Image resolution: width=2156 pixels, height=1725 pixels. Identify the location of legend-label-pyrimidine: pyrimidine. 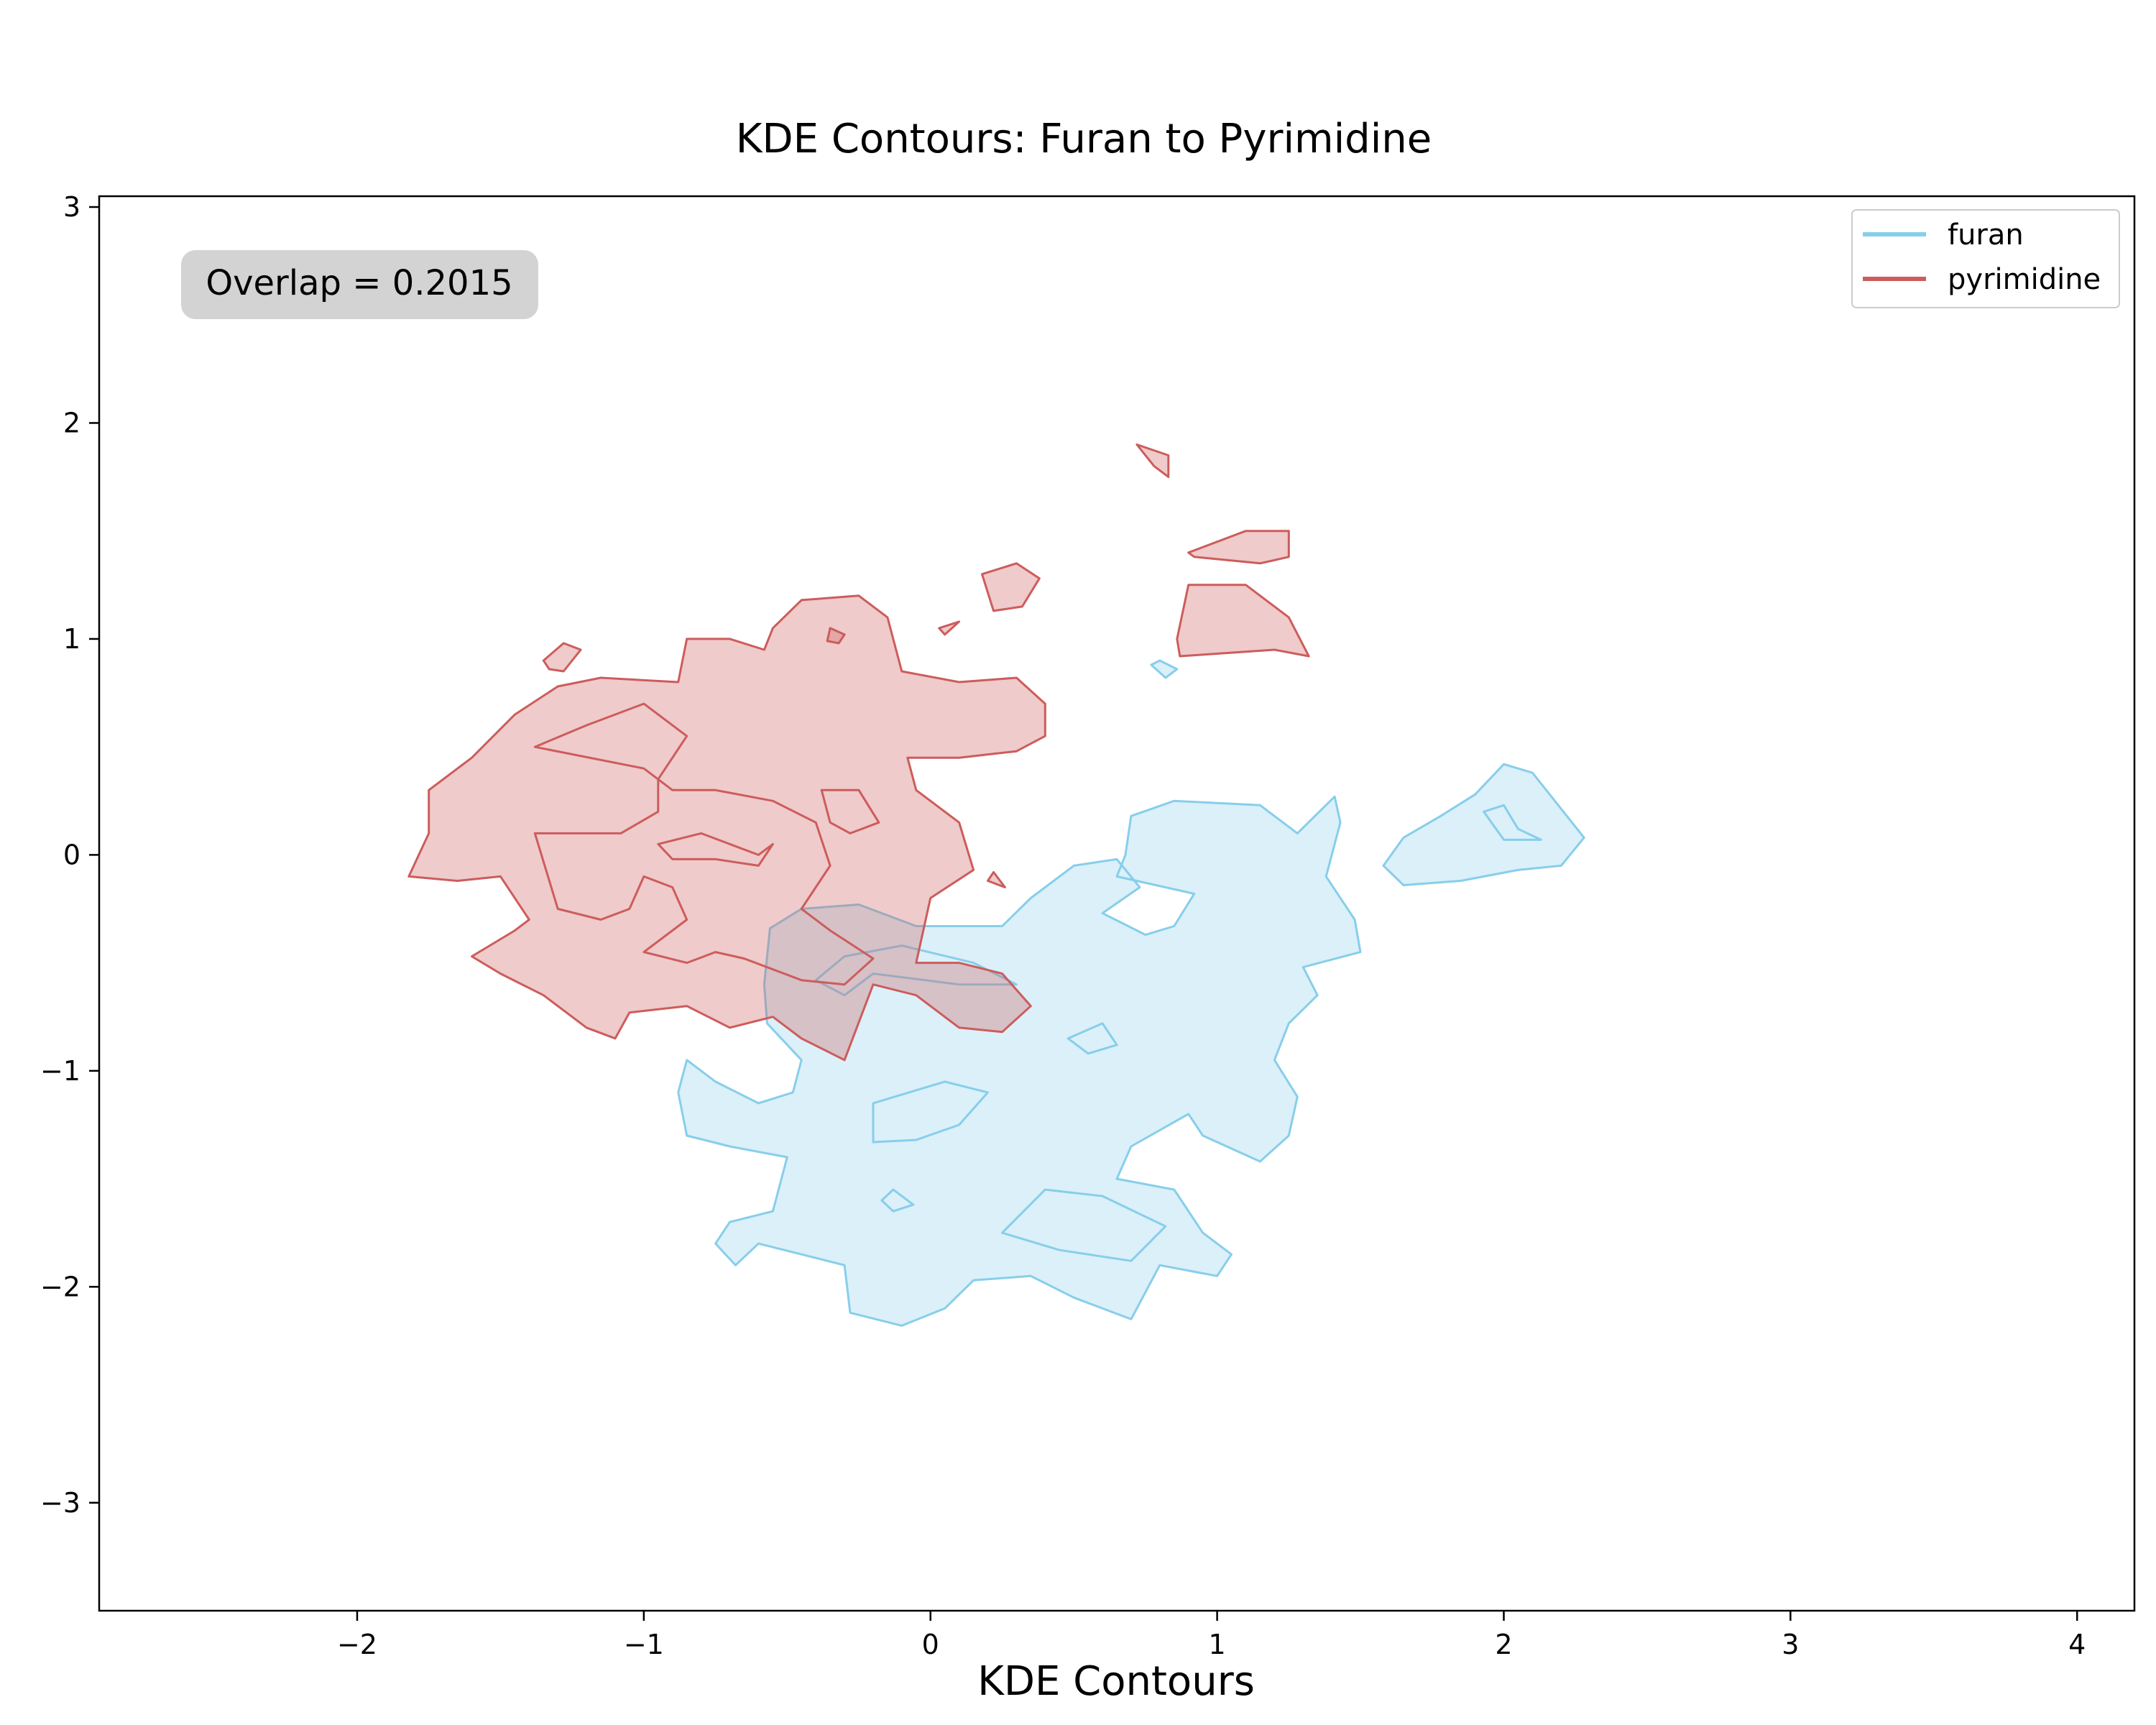
(2024, 279).